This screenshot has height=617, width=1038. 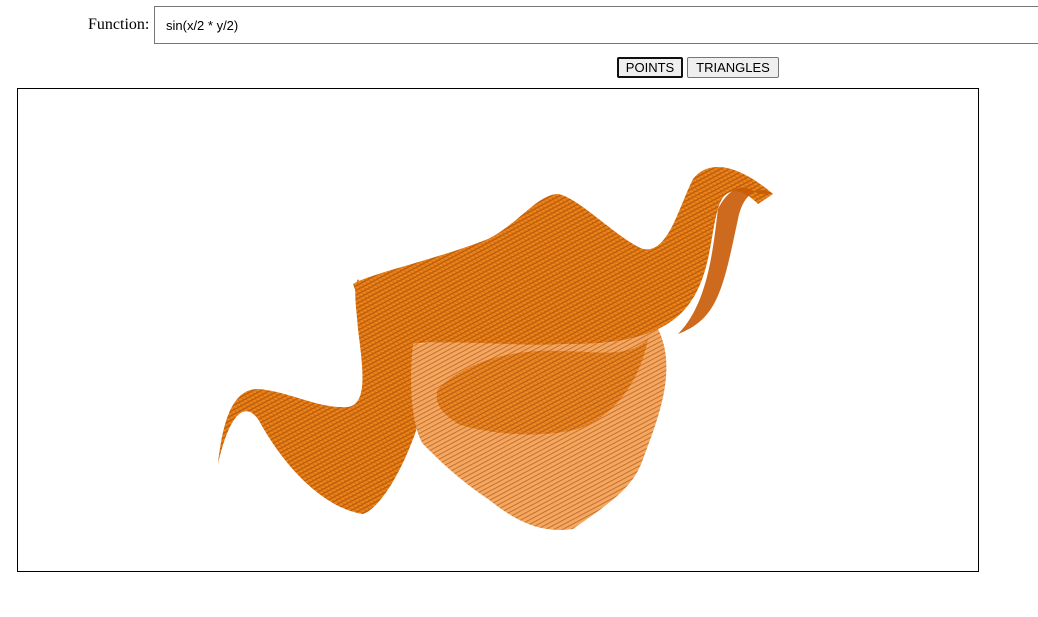 What do you see at coordinates (650, 67) in the screenshot?
I see `points-button: POINTS` at bounding box center [650, 67].